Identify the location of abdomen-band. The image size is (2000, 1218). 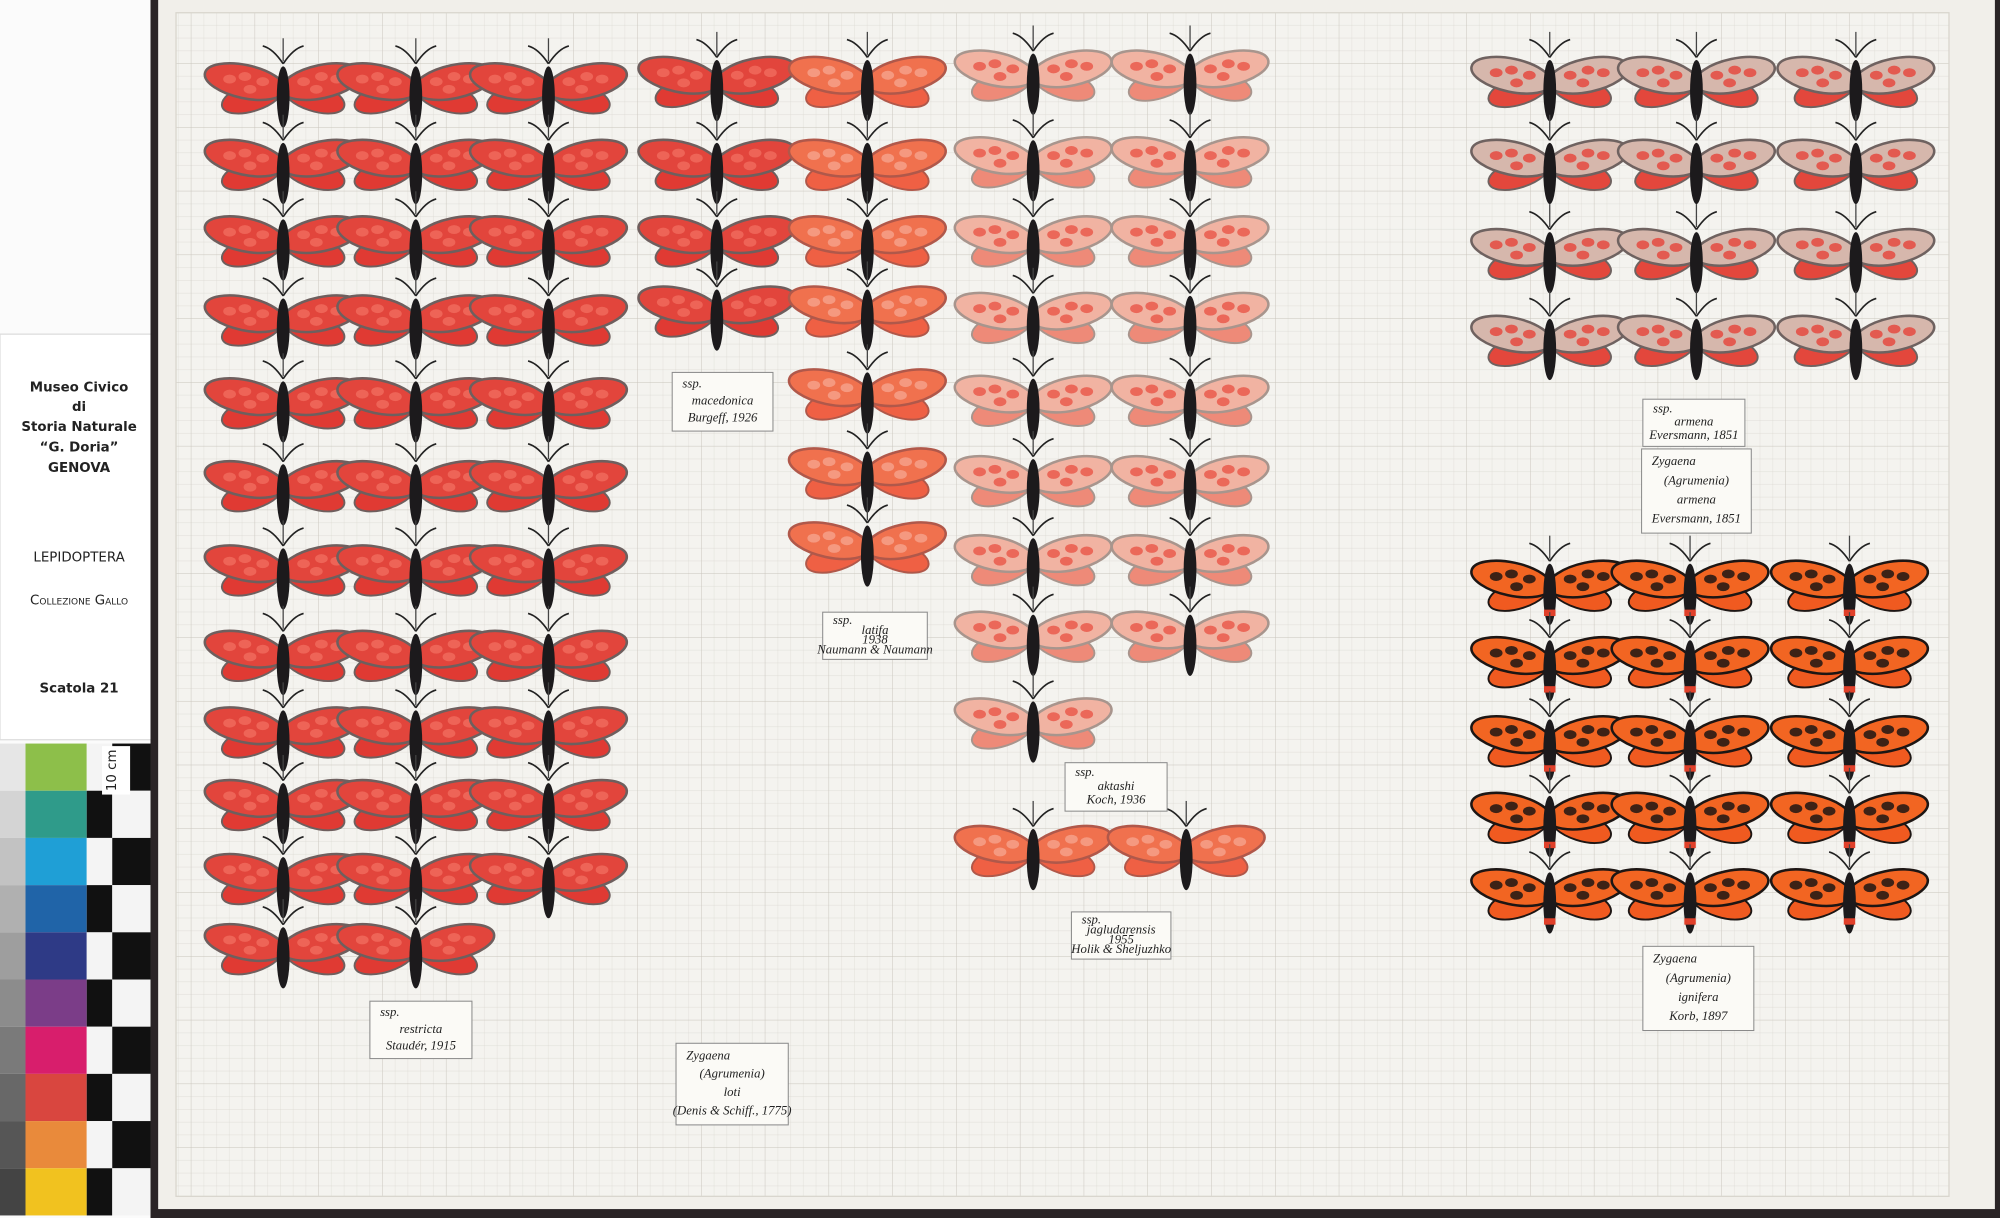
(1849, 689).